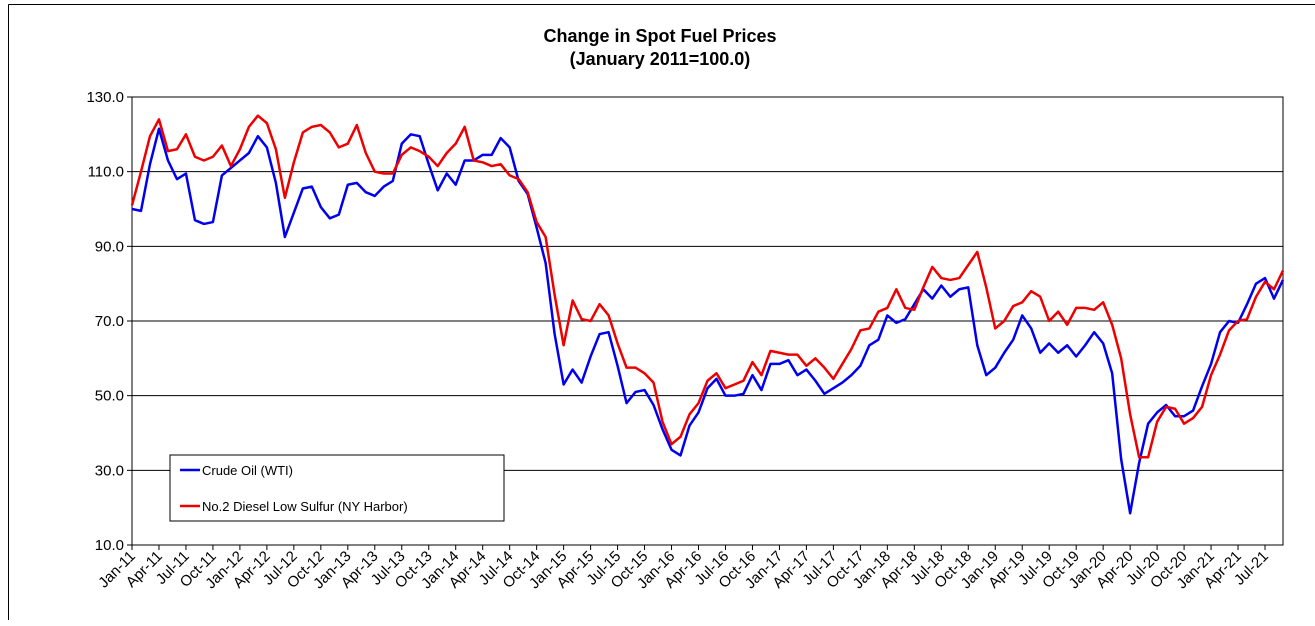 Image resolution: width=1315 pixels, height=626 pixels. I want to click on y-tick-label: 110.0, so click(106, 172).